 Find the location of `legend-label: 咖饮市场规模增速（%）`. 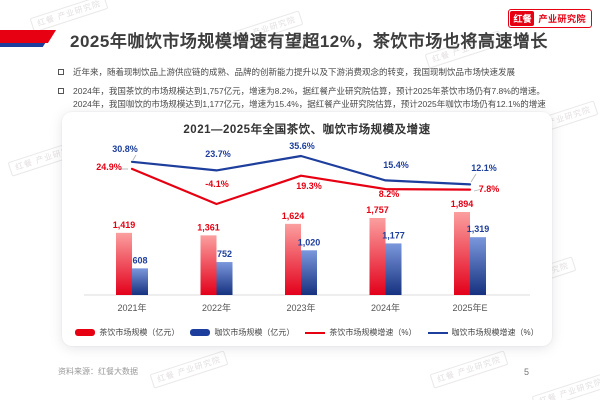

legend-label: 咖饮市场规模增速（%） is located at coordinates (495, 332).